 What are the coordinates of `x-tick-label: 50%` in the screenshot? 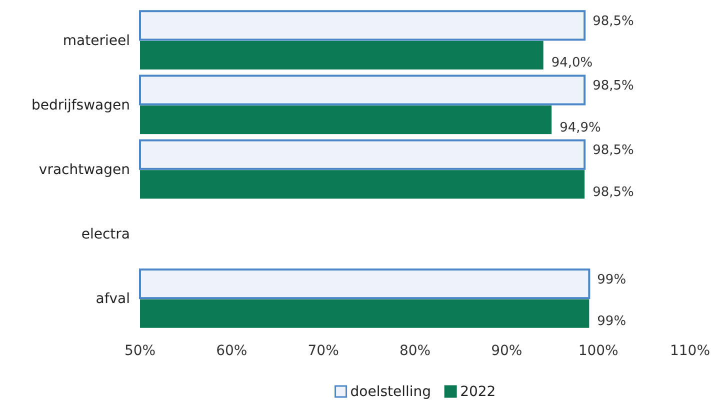 It's located at (140, 350).